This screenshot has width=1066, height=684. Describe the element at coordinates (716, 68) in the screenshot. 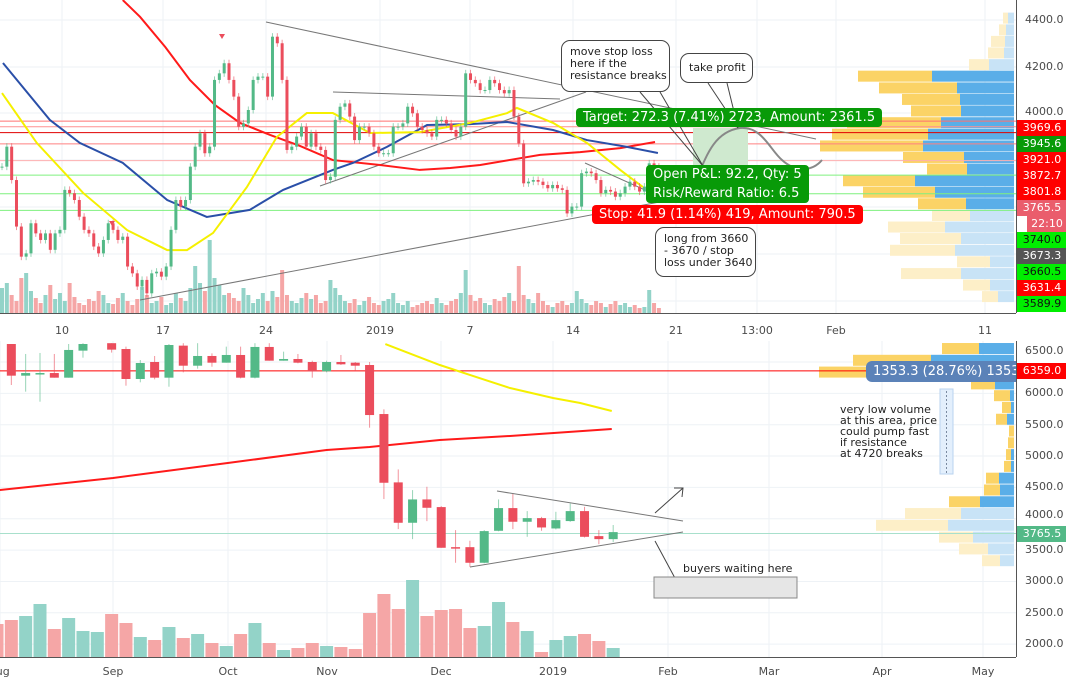

I see `callout-take-profit: take profit` at that location.